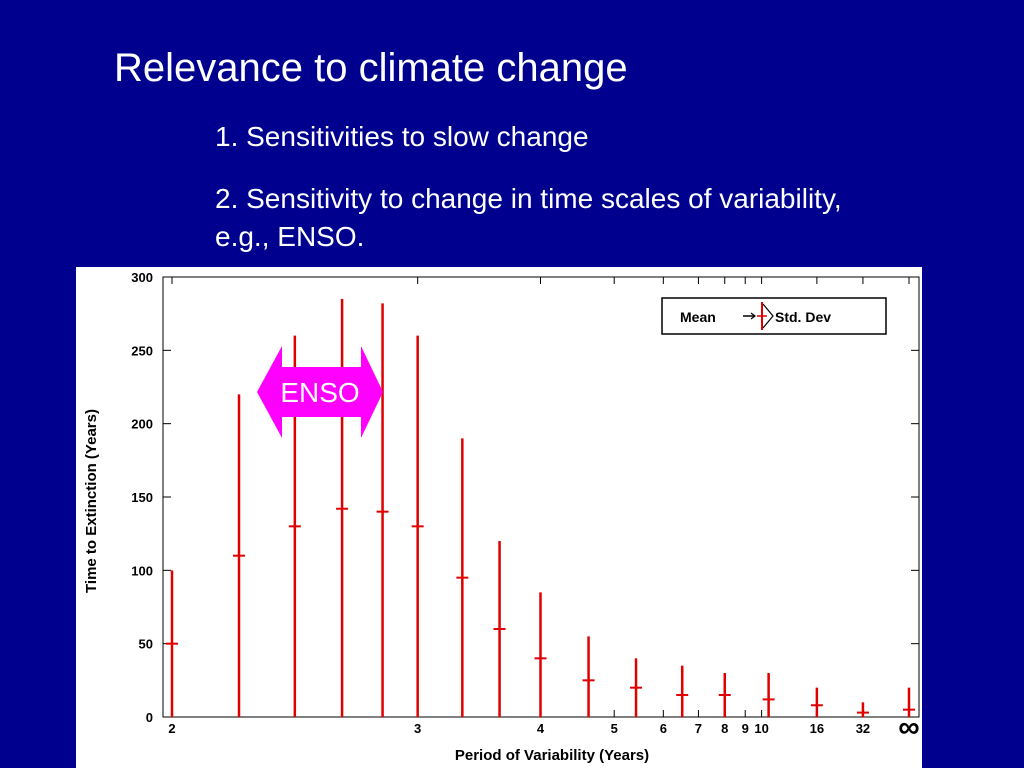 This screenshot has width=1024, height=768. I want to click on bullet-1: 1. Sensitivities to slow change, so click(402, 136).